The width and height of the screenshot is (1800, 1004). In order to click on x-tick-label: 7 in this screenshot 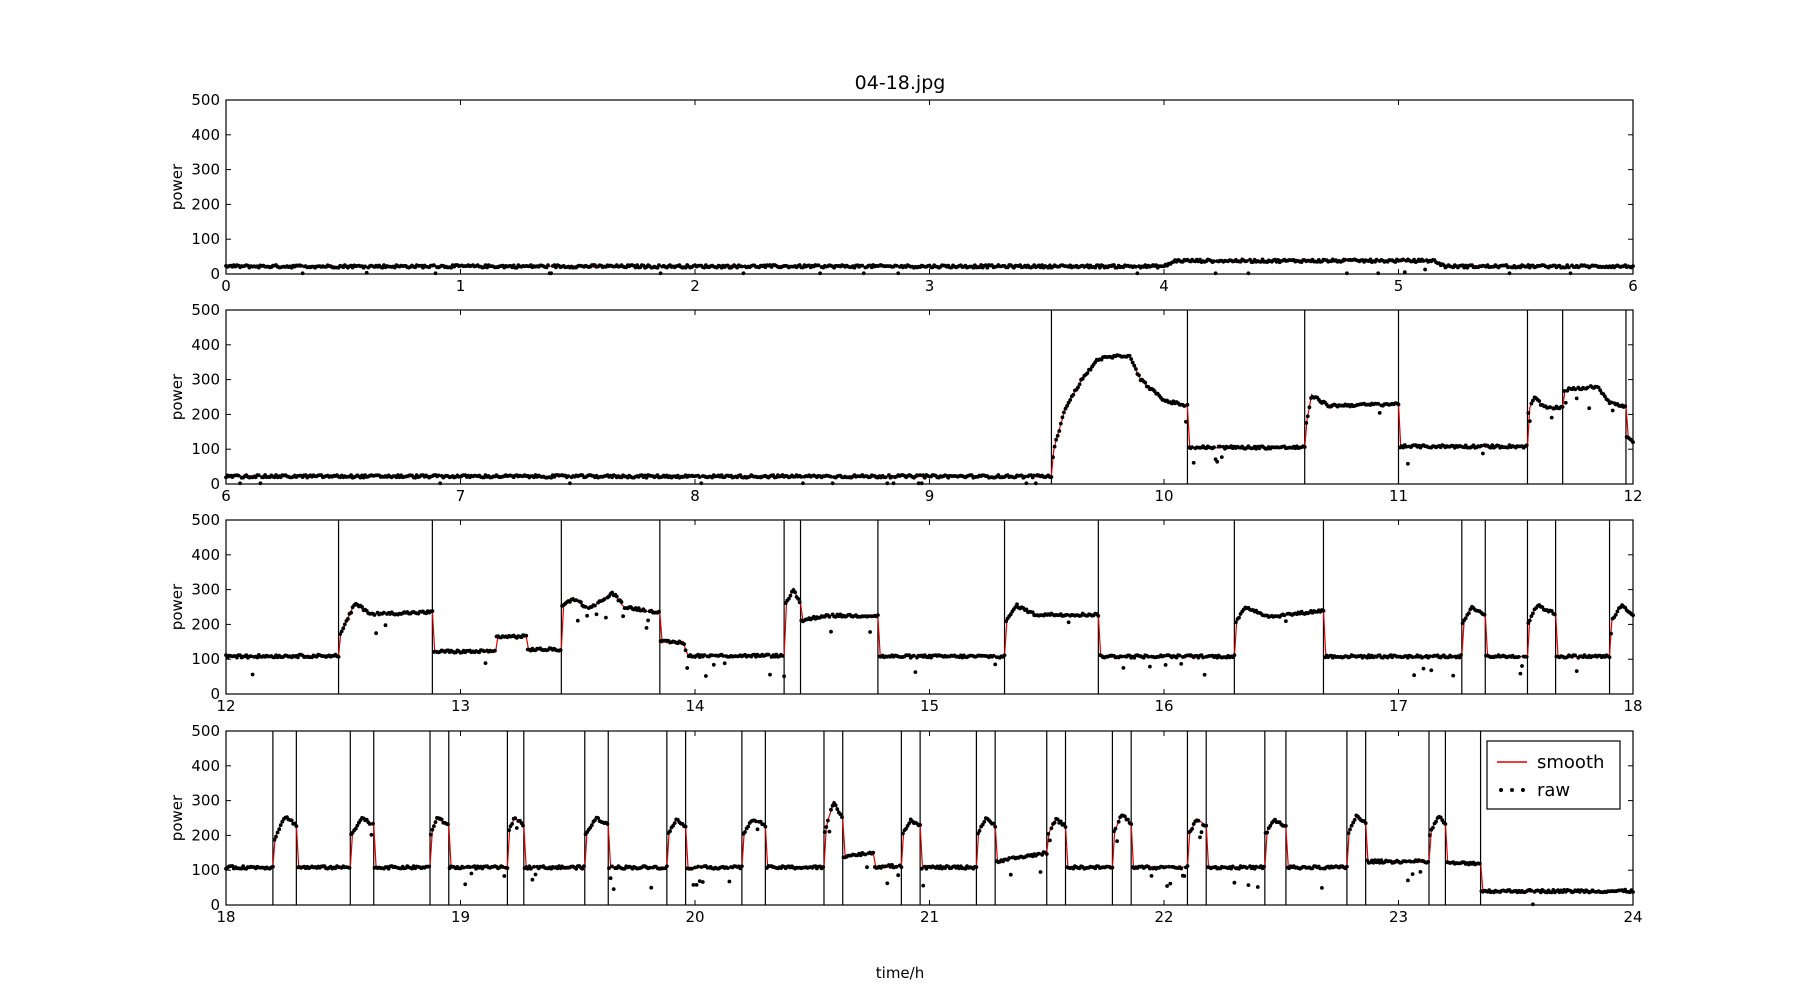, I will do `click(461, 496)`.